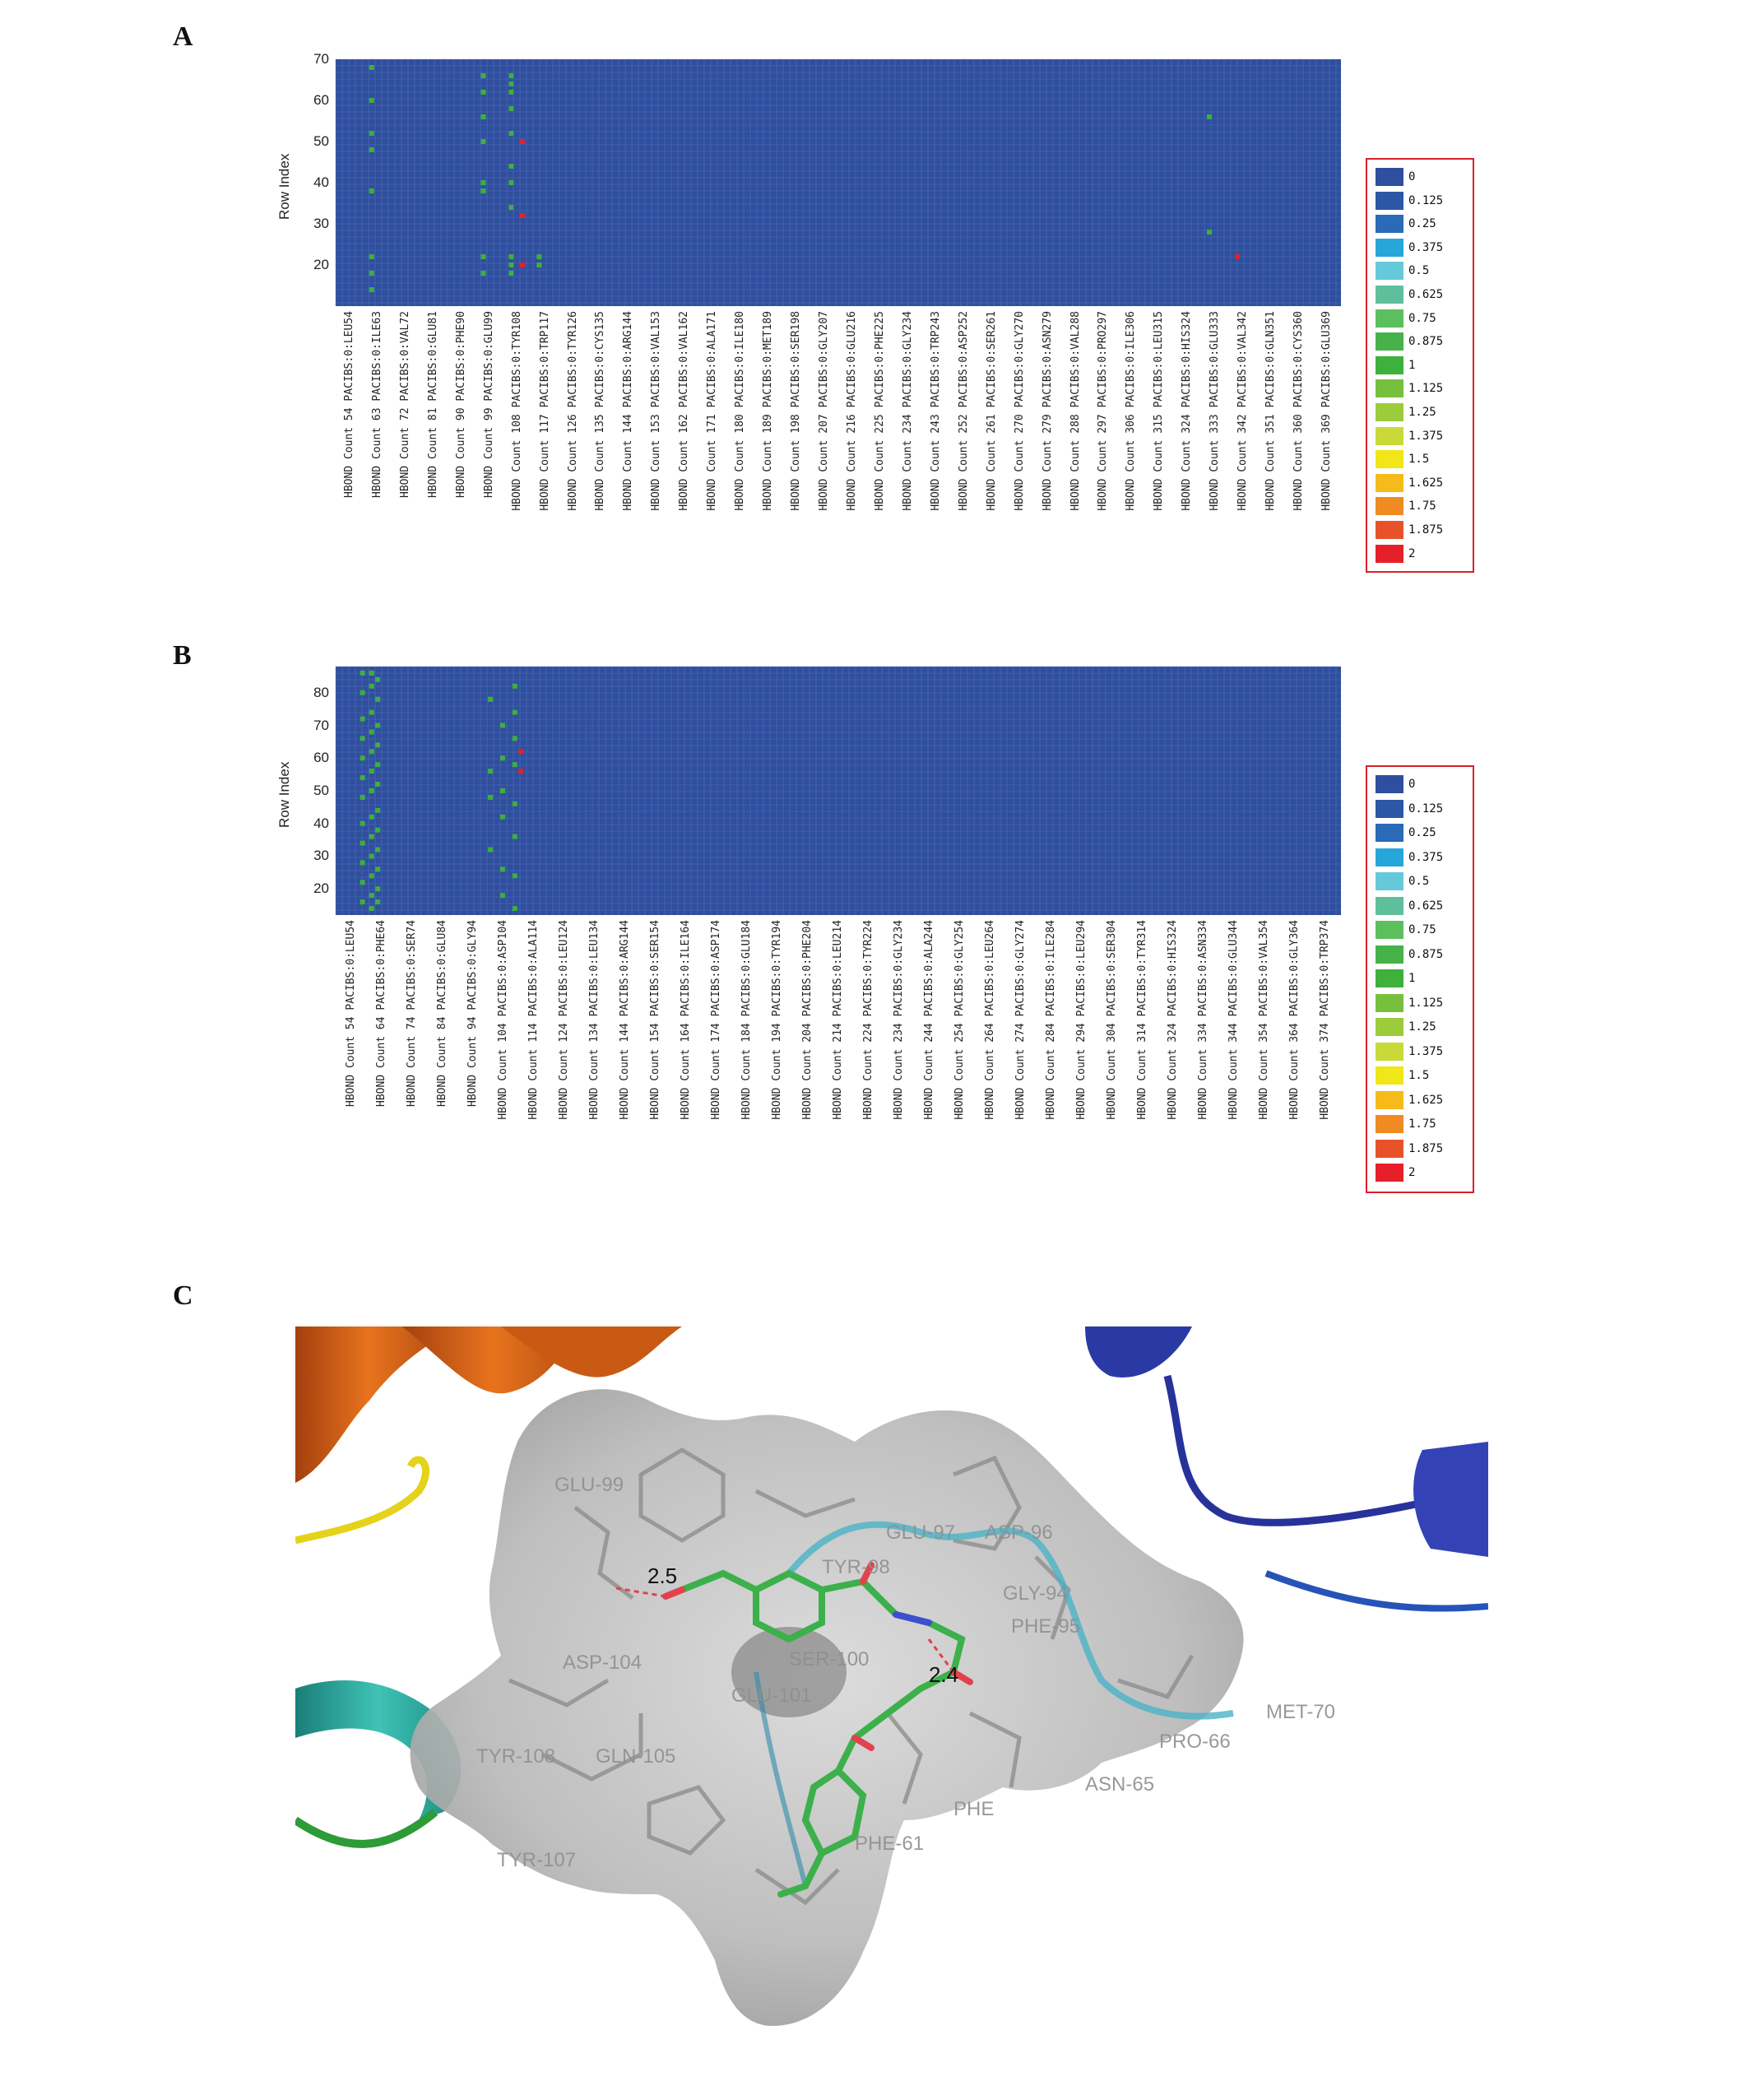  What do you see at coordinates (1426, 808) in the screenshot?
I see `legend-label: 0.125` at bounding box center [1426, 808].